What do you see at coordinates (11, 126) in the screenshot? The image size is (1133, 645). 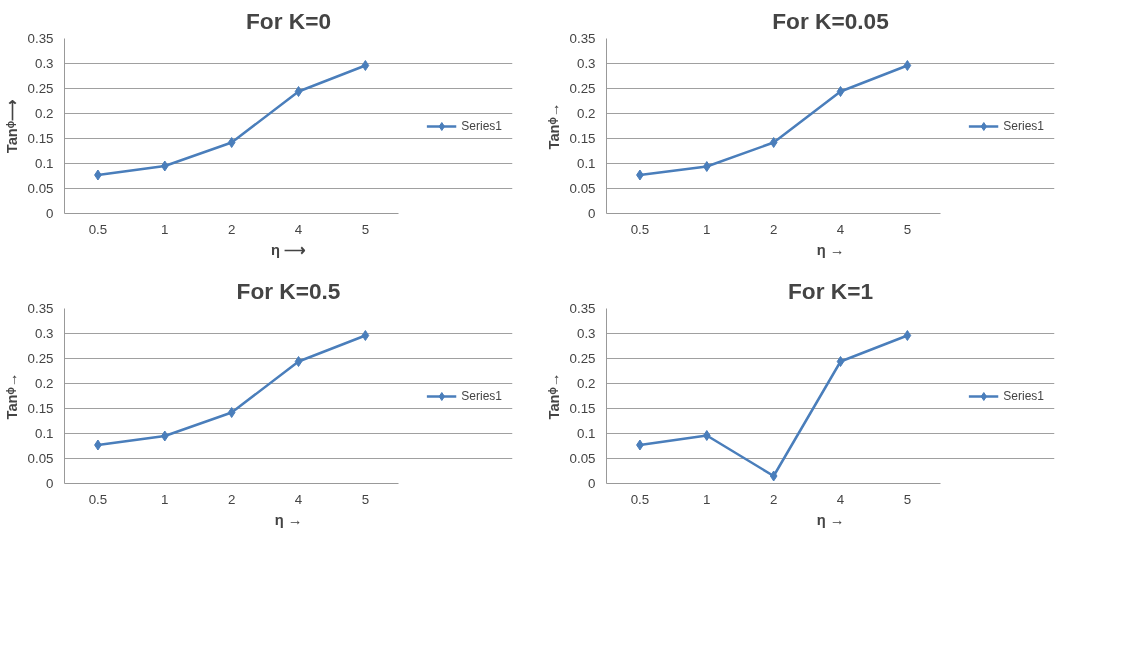 I see `y-axis-title: Tanᶲ⟶` at bounding box center [11, 126].